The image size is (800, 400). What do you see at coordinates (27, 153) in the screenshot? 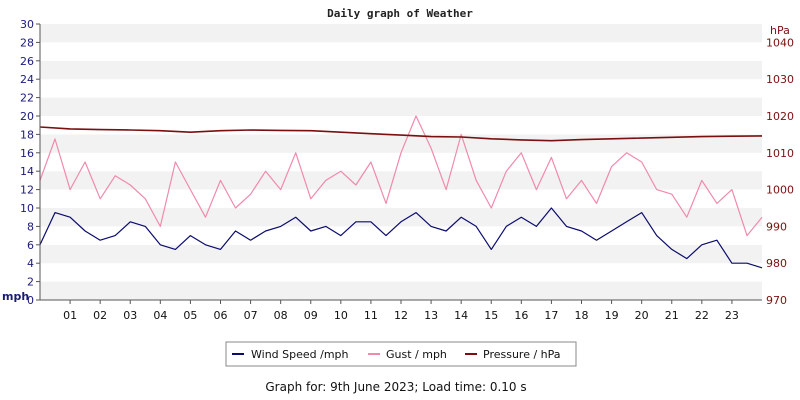
I see `left-tick-label: 16` at bounding box center [27, 153].